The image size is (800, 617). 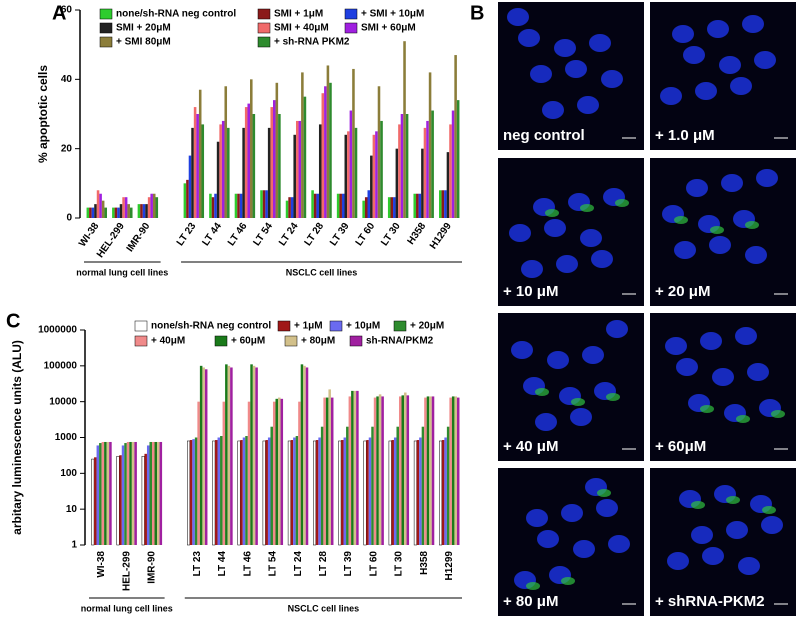 I want to click on group-label: NSCLC cell lines, so click(x=324, y=608).